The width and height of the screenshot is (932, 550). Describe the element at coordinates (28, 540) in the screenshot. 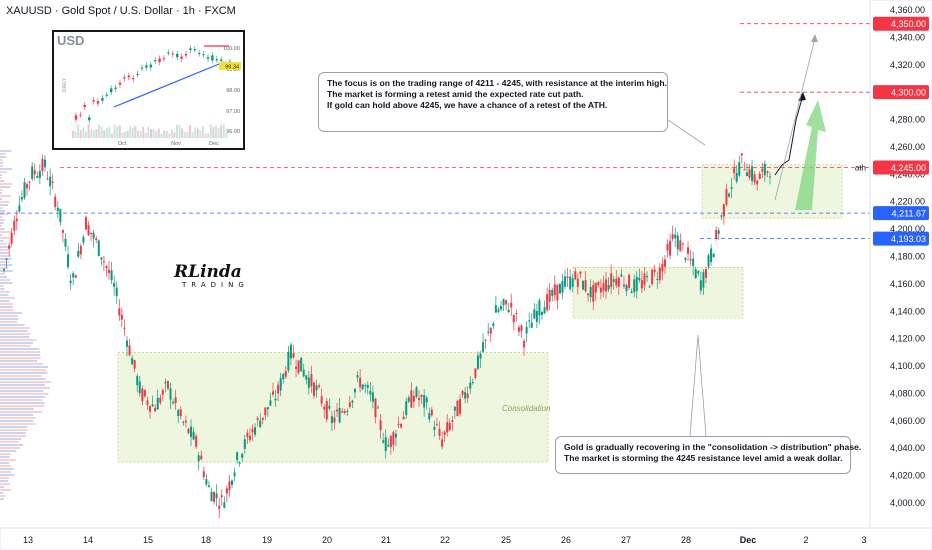

I see `x-tick-label: 13` at that location.